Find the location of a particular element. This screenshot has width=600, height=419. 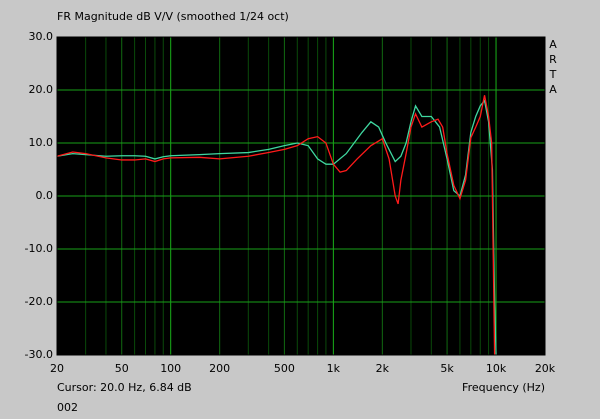

y-tick-label: 0.0 is located at coordinates (45, 195).